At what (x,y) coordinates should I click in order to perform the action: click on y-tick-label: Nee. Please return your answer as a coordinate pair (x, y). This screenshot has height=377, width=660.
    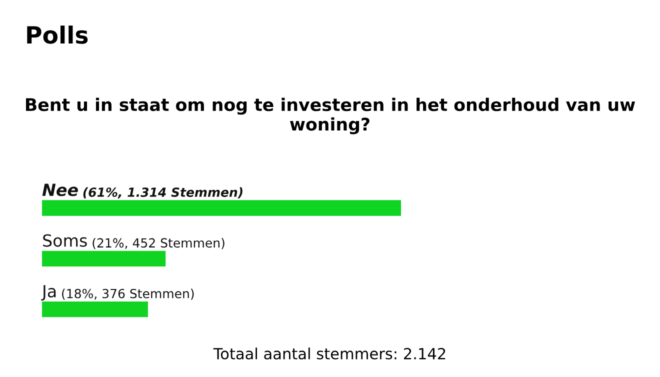
    Looking at the image, I should click on (60, 190).